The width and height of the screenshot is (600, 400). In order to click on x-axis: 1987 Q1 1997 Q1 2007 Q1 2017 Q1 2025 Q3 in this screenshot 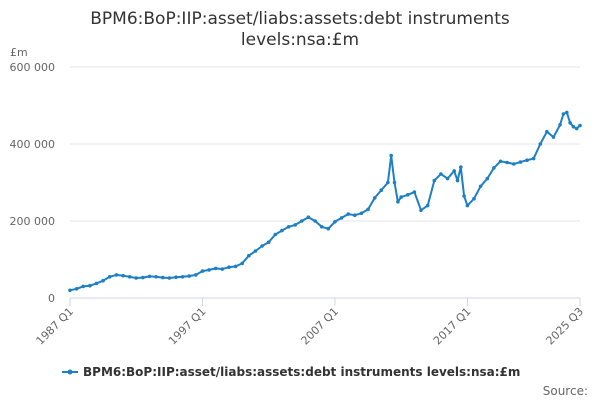, I will do `click(310, 322)`.